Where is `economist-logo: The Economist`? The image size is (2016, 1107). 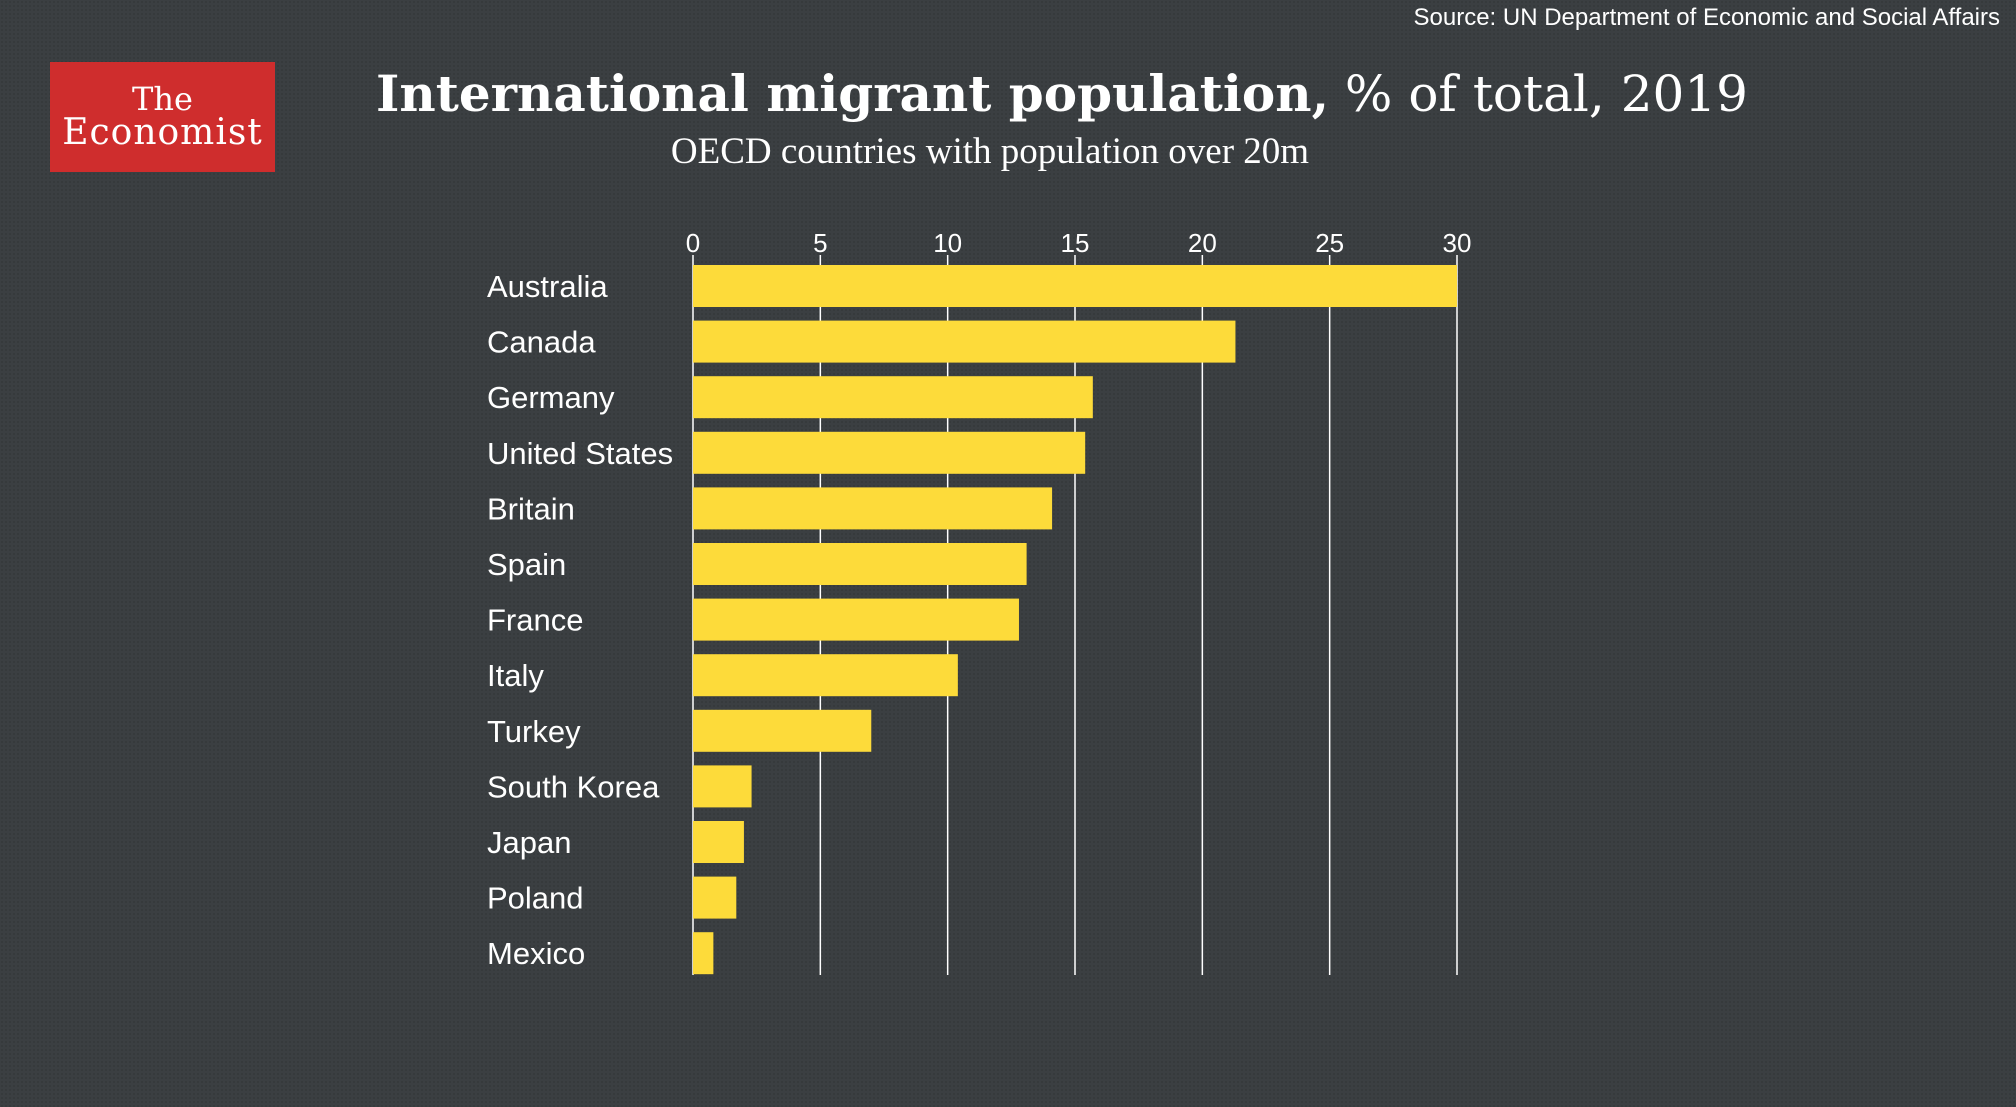 economist-logo: The Economist is located at coordinates (162, 117).